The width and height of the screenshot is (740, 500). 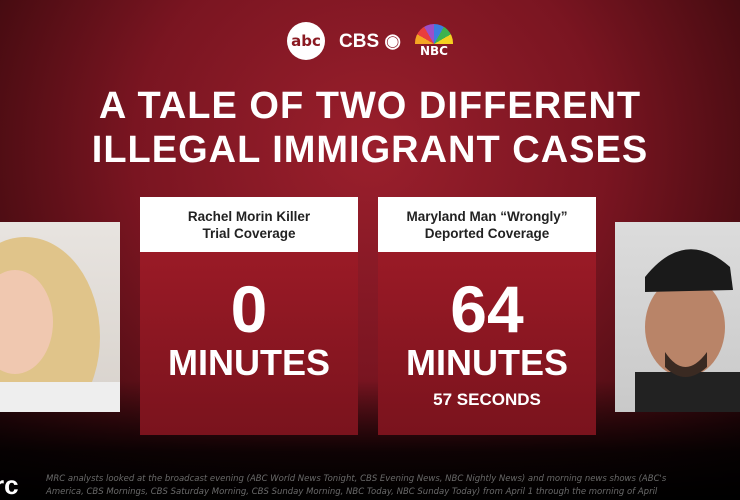 I want to click on abc-logo: abc, so click(x=306, y=41).